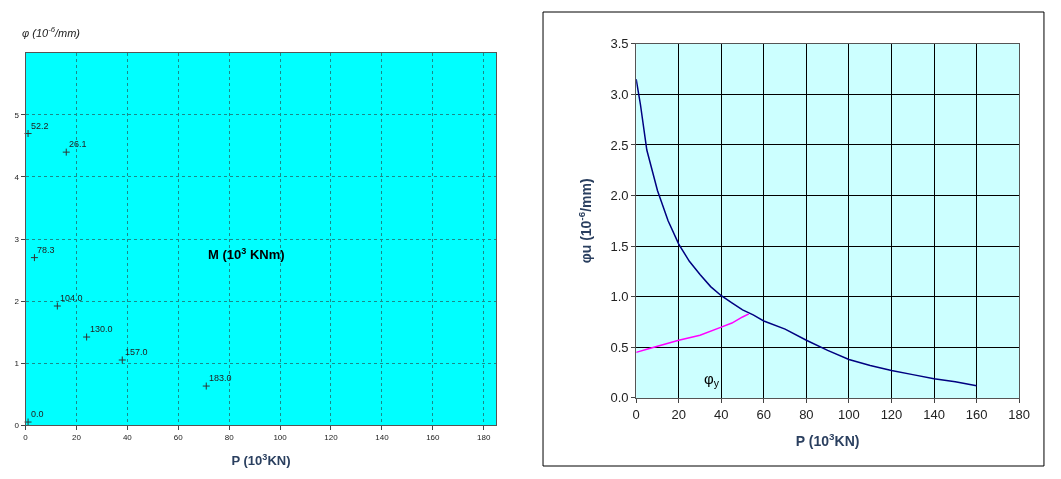 The height and width of the screenshot is (479, 1061). What do you see at coordinates (619, 94) in the screenshot?
I see `y-tick-label: 3.0` at bounding box center [619, 94].